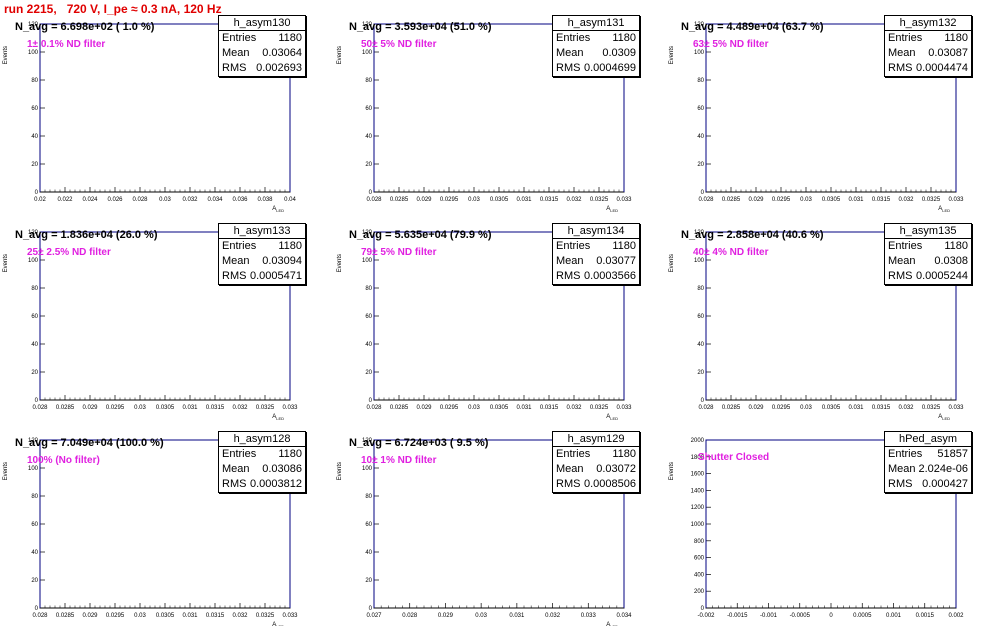 The width and height of the screenshot is (996, 626). I want to click on stats-mean-value: 0.03094, so click(282, 261).